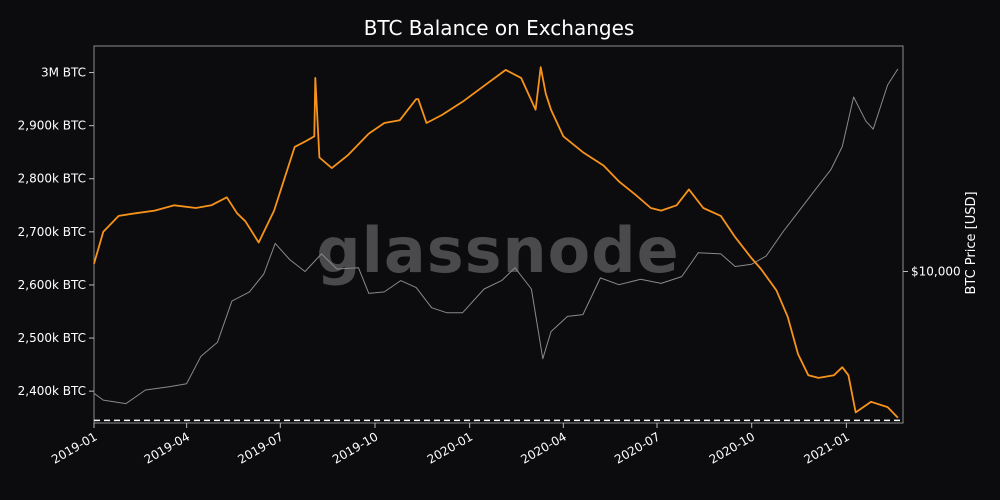 Image resolution: width=1000 pixels, height=500 pixels. What do you see at coordinates (450, 447) in the screenshot?
I see `x-tick-label: 2020-01` at bounding box center [450, 447].